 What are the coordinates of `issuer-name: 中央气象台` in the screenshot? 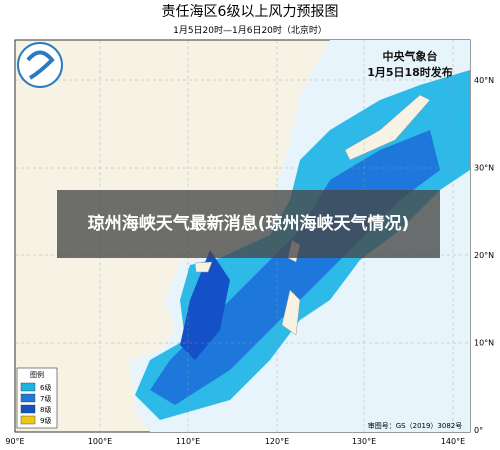 It's located at (410, 56).